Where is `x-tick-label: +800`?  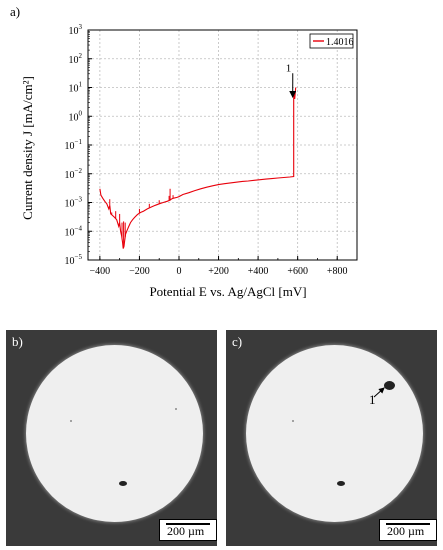
x-tick-label: +800 is located at coordinates (337, 271).